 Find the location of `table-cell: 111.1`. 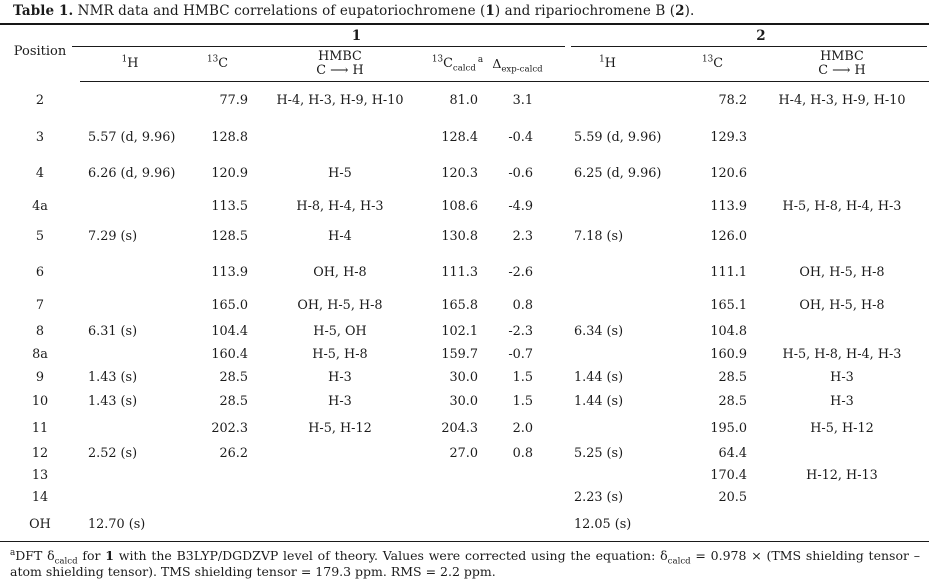

table-cell: 111.1 is located at coordinates (728, 272).